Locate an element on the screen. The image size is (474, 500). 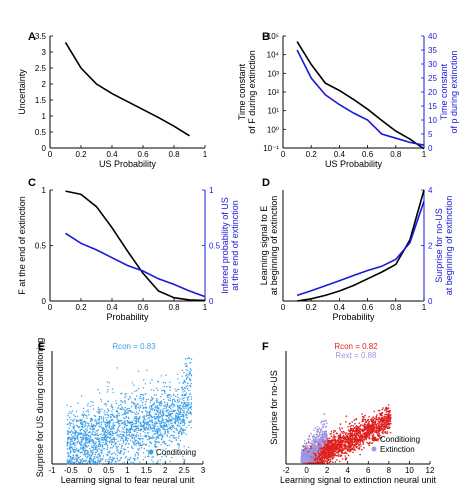
y-right-tick-label: 40 is located at coordinates (432, 36).